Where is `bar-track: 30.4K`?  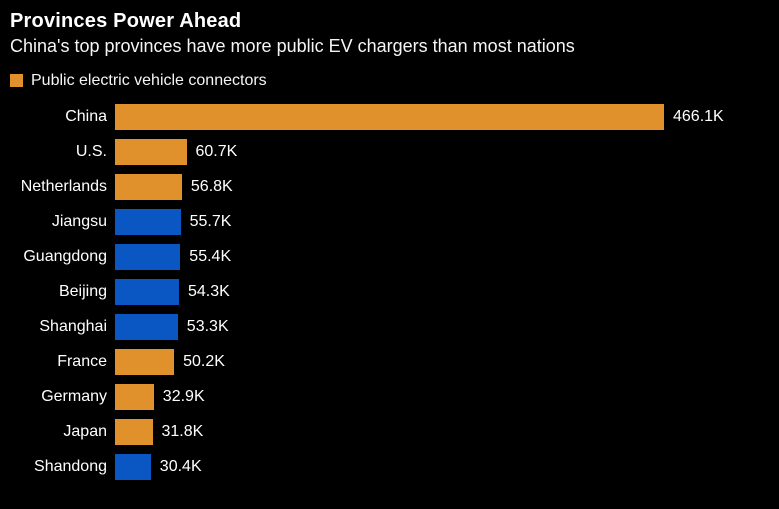
bar-track: 30.4K is located at coordinates (392, 466).